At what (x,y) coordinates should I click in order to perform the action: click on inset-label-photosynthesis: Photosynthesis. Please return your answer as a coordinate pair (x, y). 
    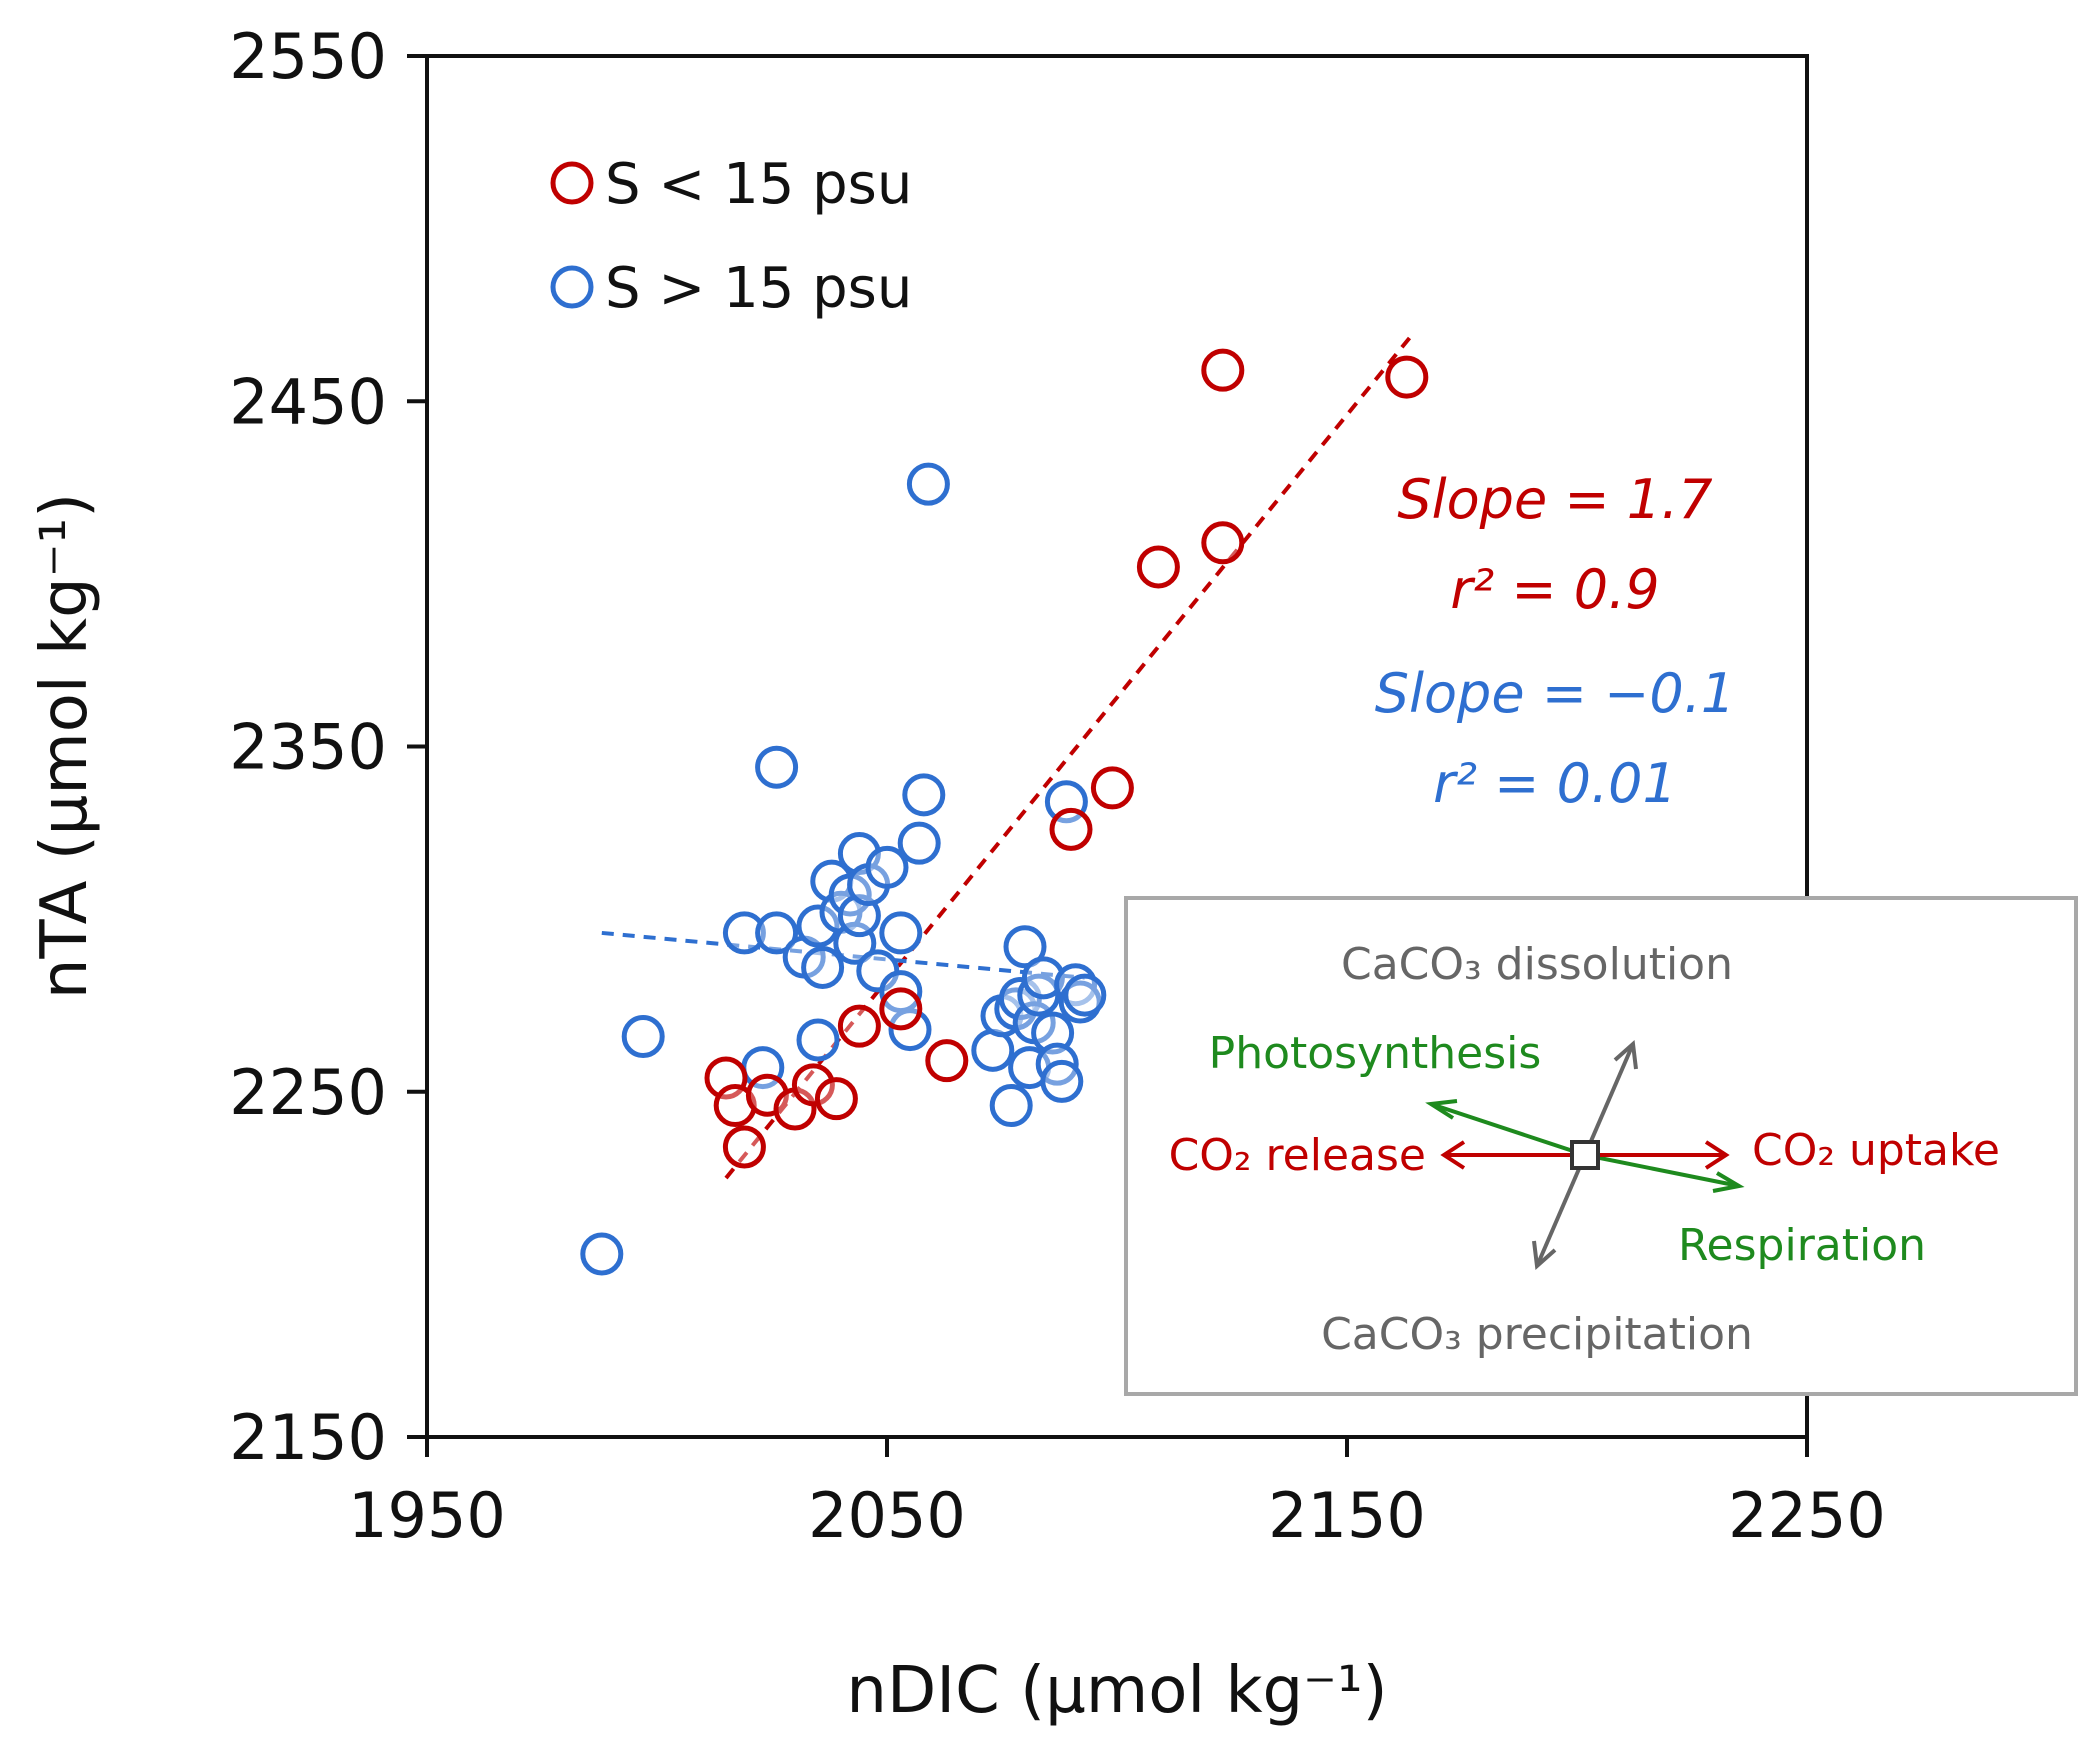
    Looking at the image, I should click on (1375, 1053).